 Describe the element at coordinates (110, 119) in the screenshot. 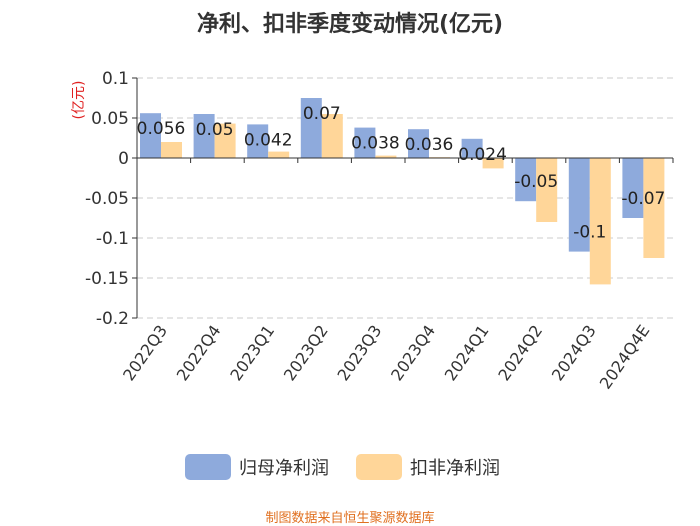

I see `y-tick-label: 0.05` at that location.